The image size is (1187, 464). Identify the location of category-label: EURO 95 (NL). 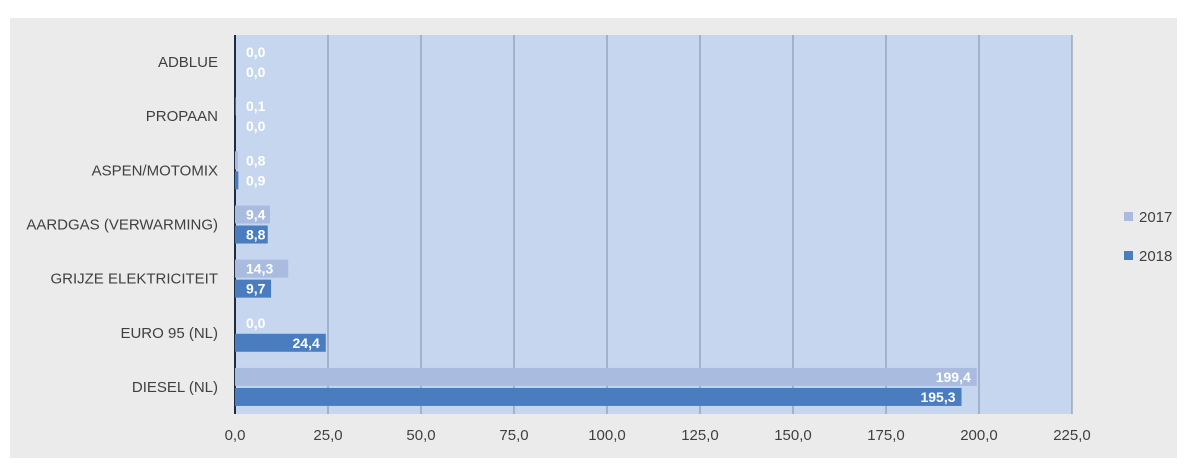
(169, 333).